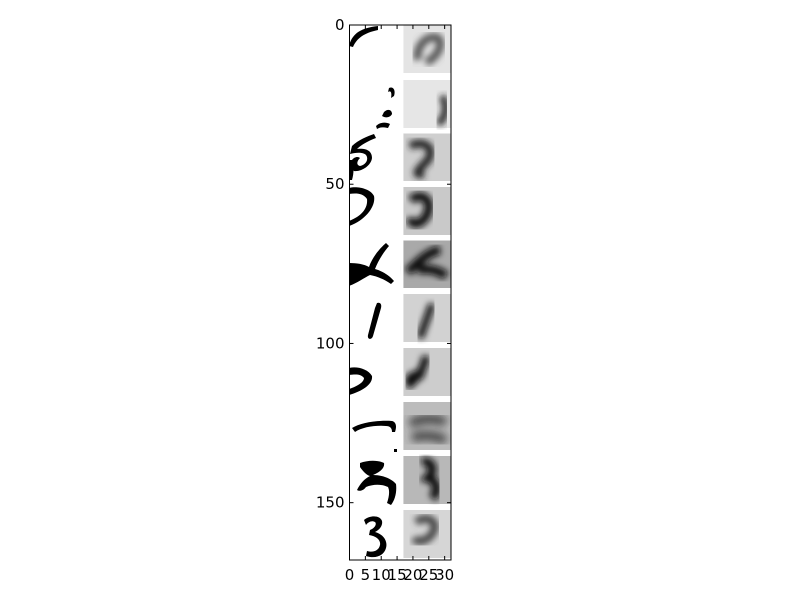 The height and width of the screenshot is (600, 800). I want to click on plot-area, so click(400, 292).